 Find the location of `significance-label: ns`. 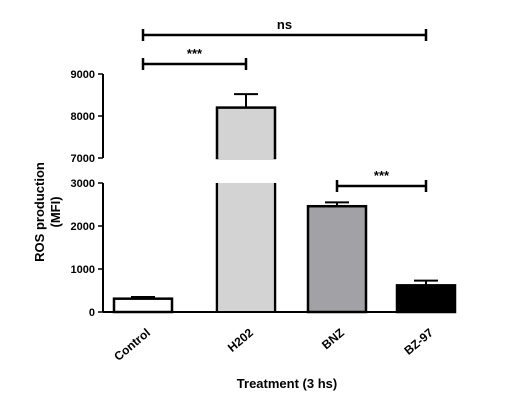

significance-label: ns is located at coordinates (284, 24).